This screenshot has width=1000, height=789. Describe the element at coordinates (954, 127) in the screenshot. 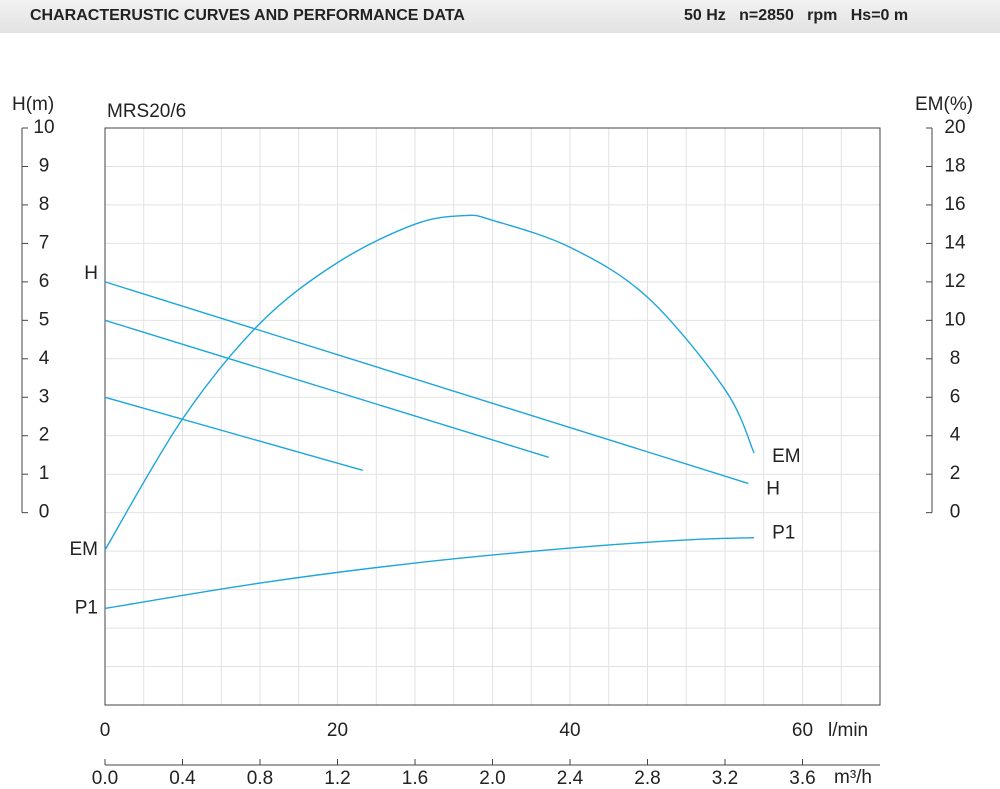

I see `y2-tick-label: 20` at that location.